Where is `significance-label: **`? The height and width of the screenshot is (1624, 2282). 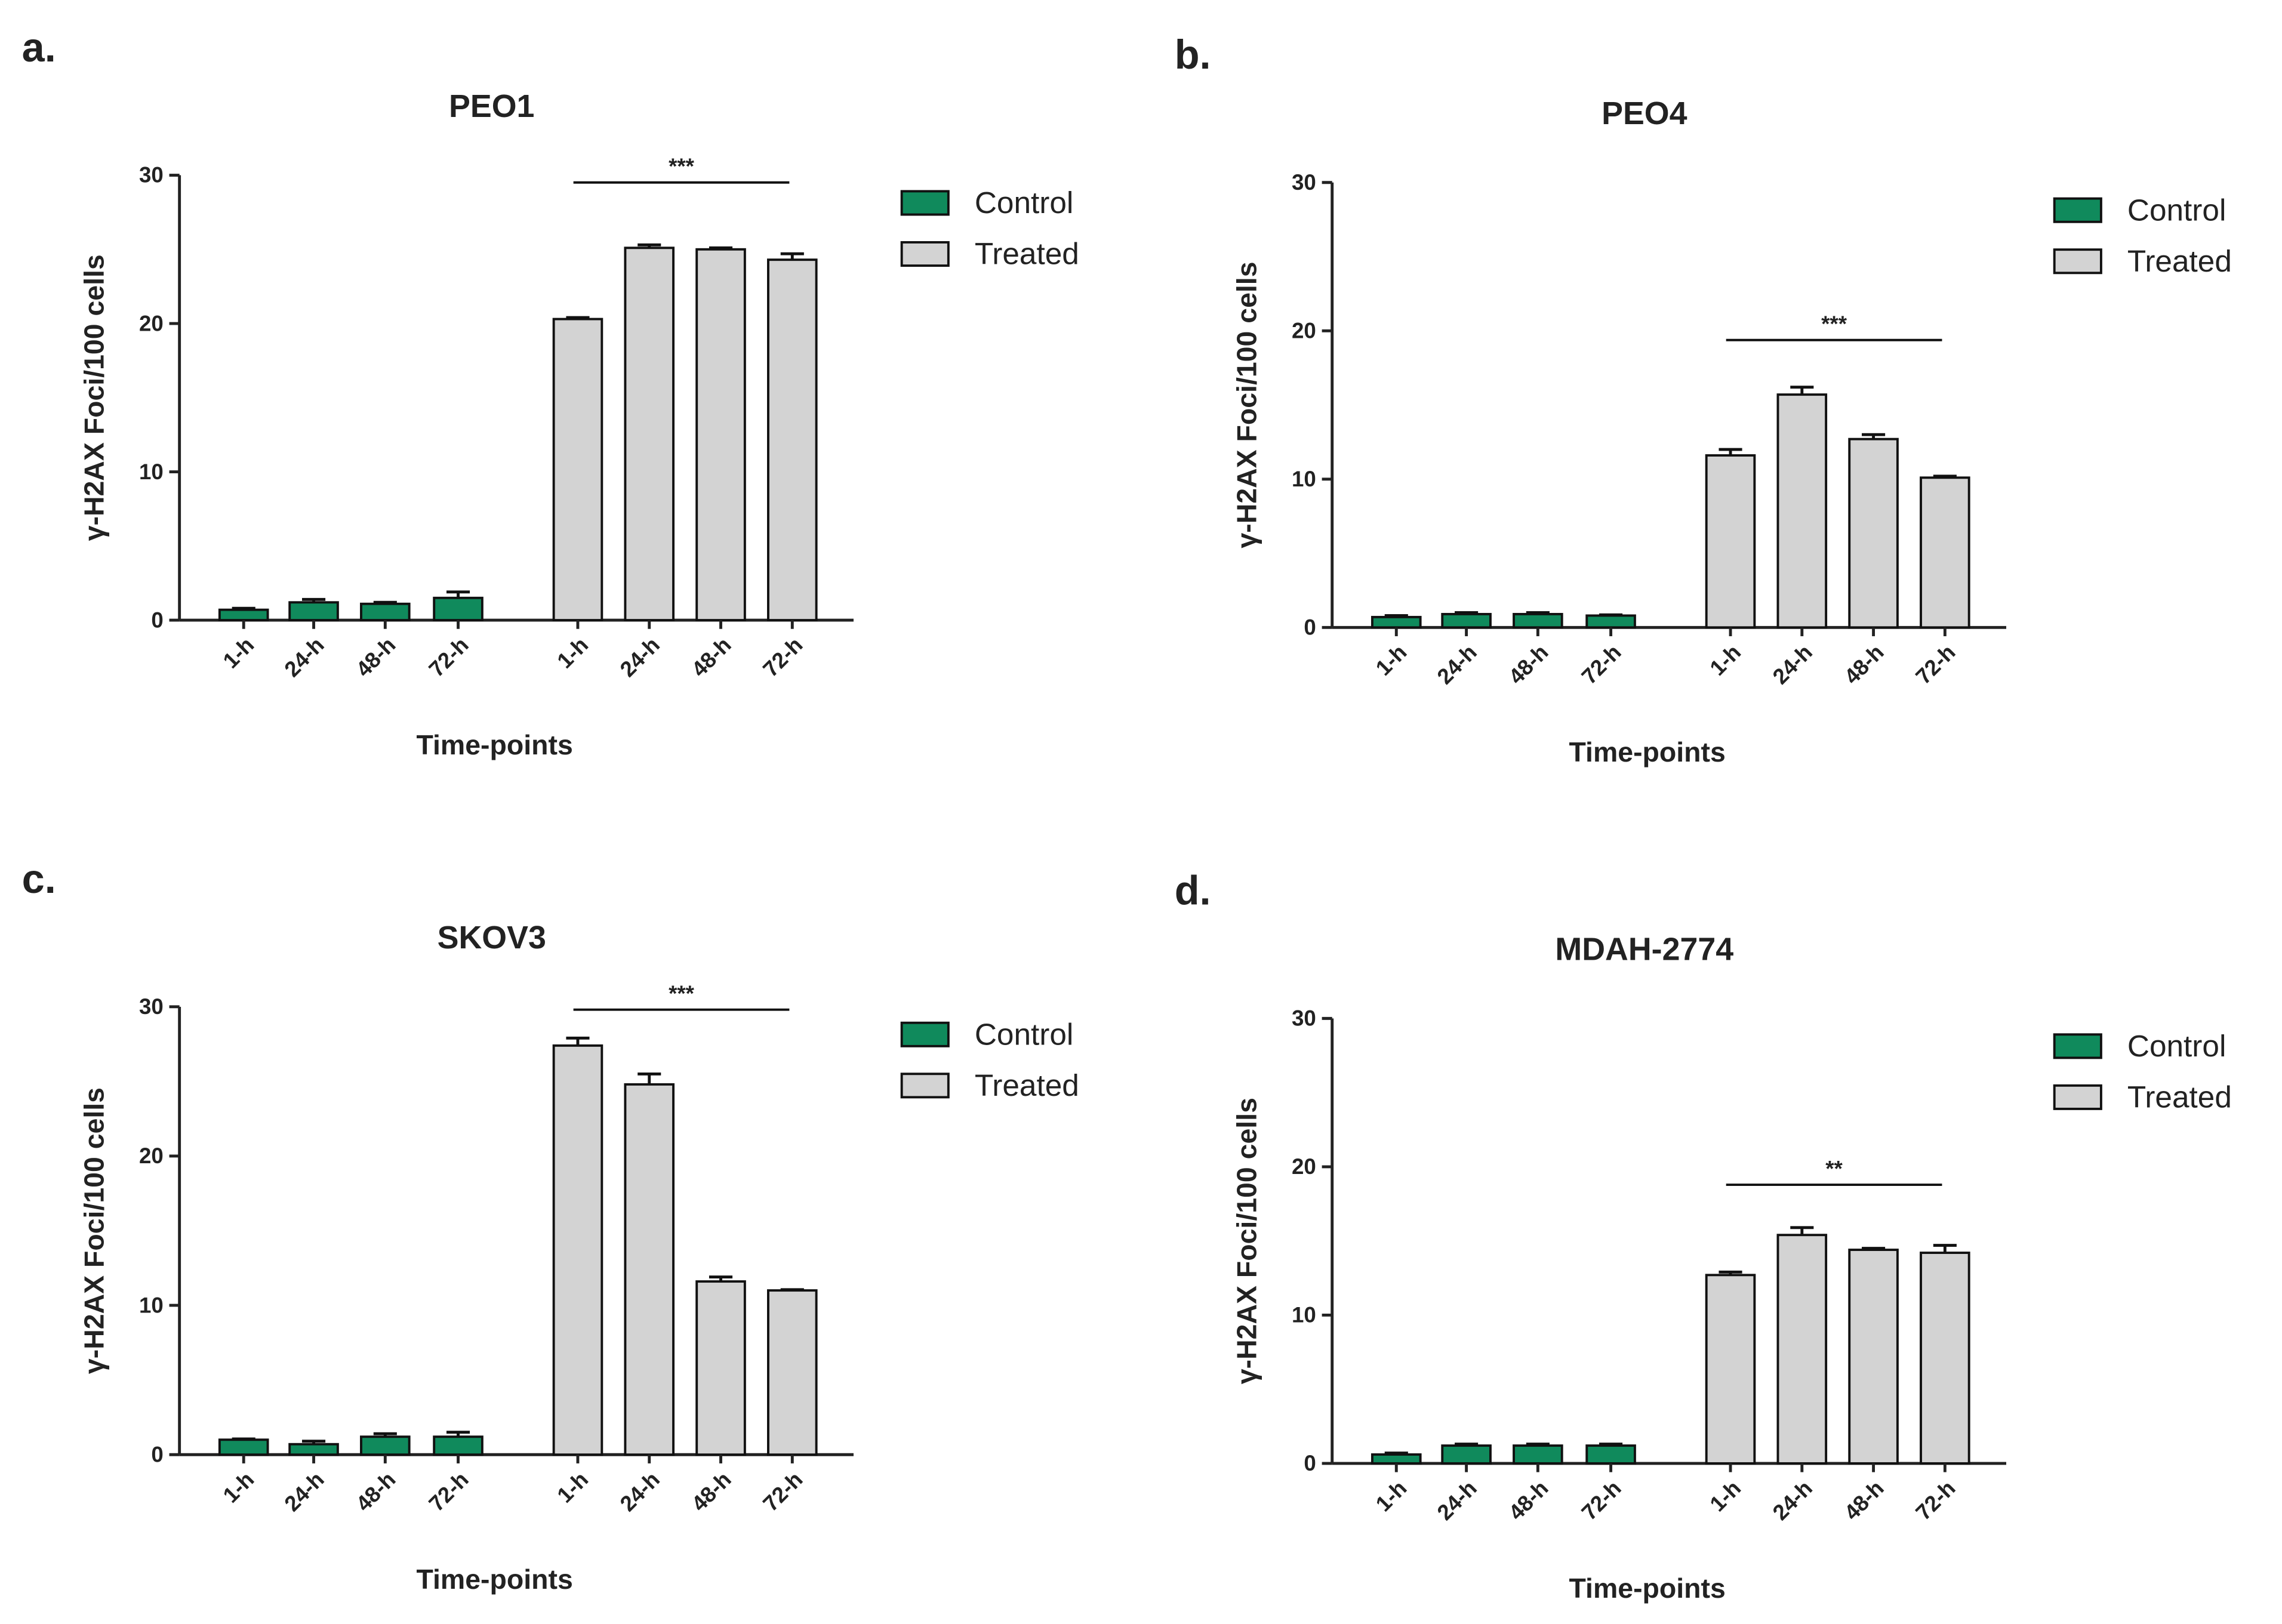 significance-label: ** is located at coordinates (1834, 1168).